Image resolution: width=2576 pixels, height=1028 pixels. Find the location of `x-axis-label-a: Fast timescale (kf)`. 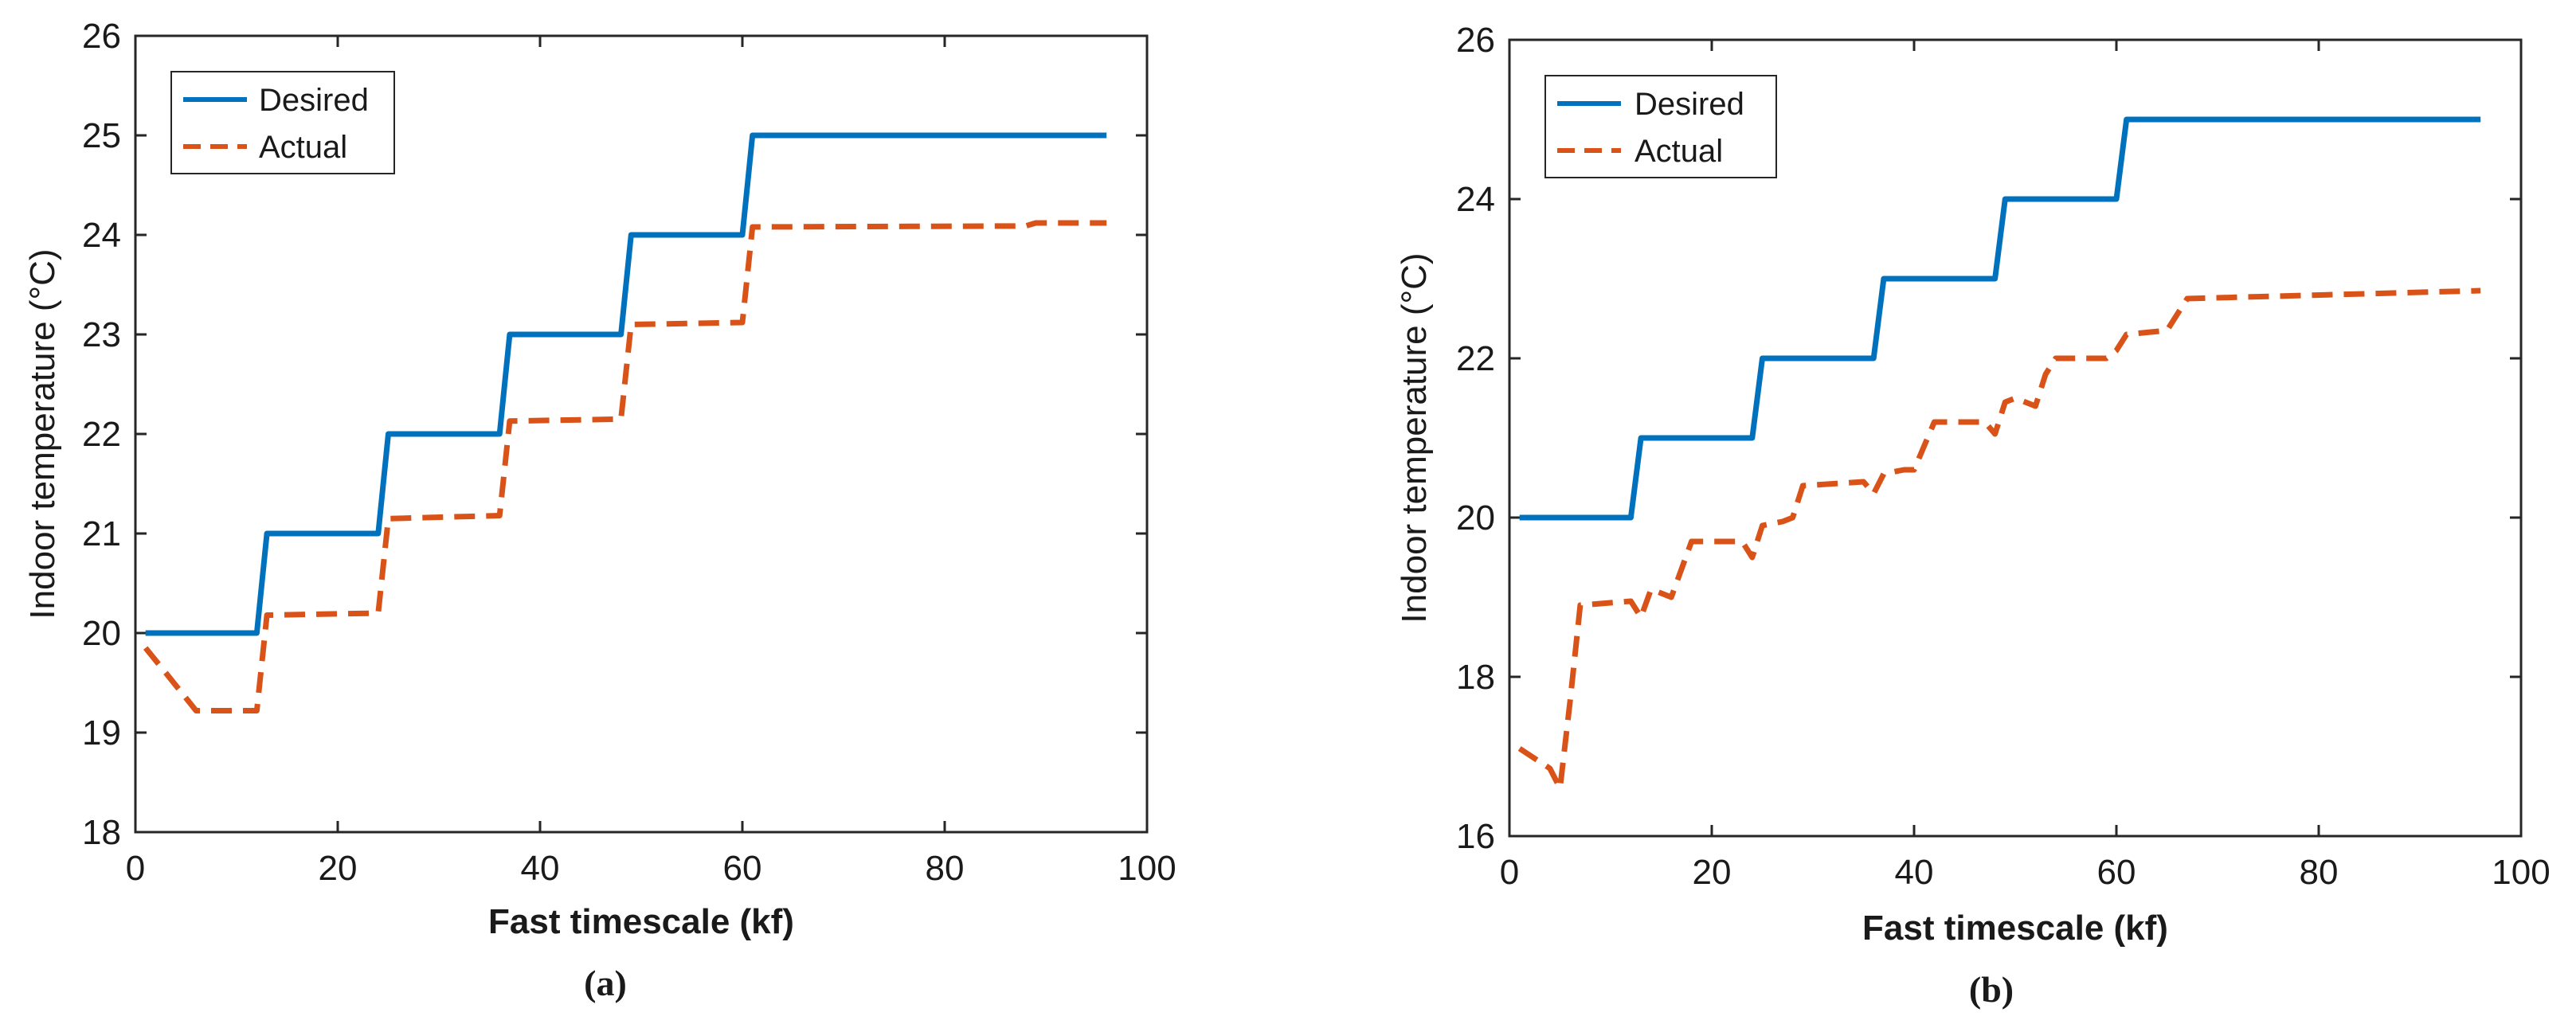

x-axis-label-a: Fast timescale (kf) is located at coordinates (641, 921).